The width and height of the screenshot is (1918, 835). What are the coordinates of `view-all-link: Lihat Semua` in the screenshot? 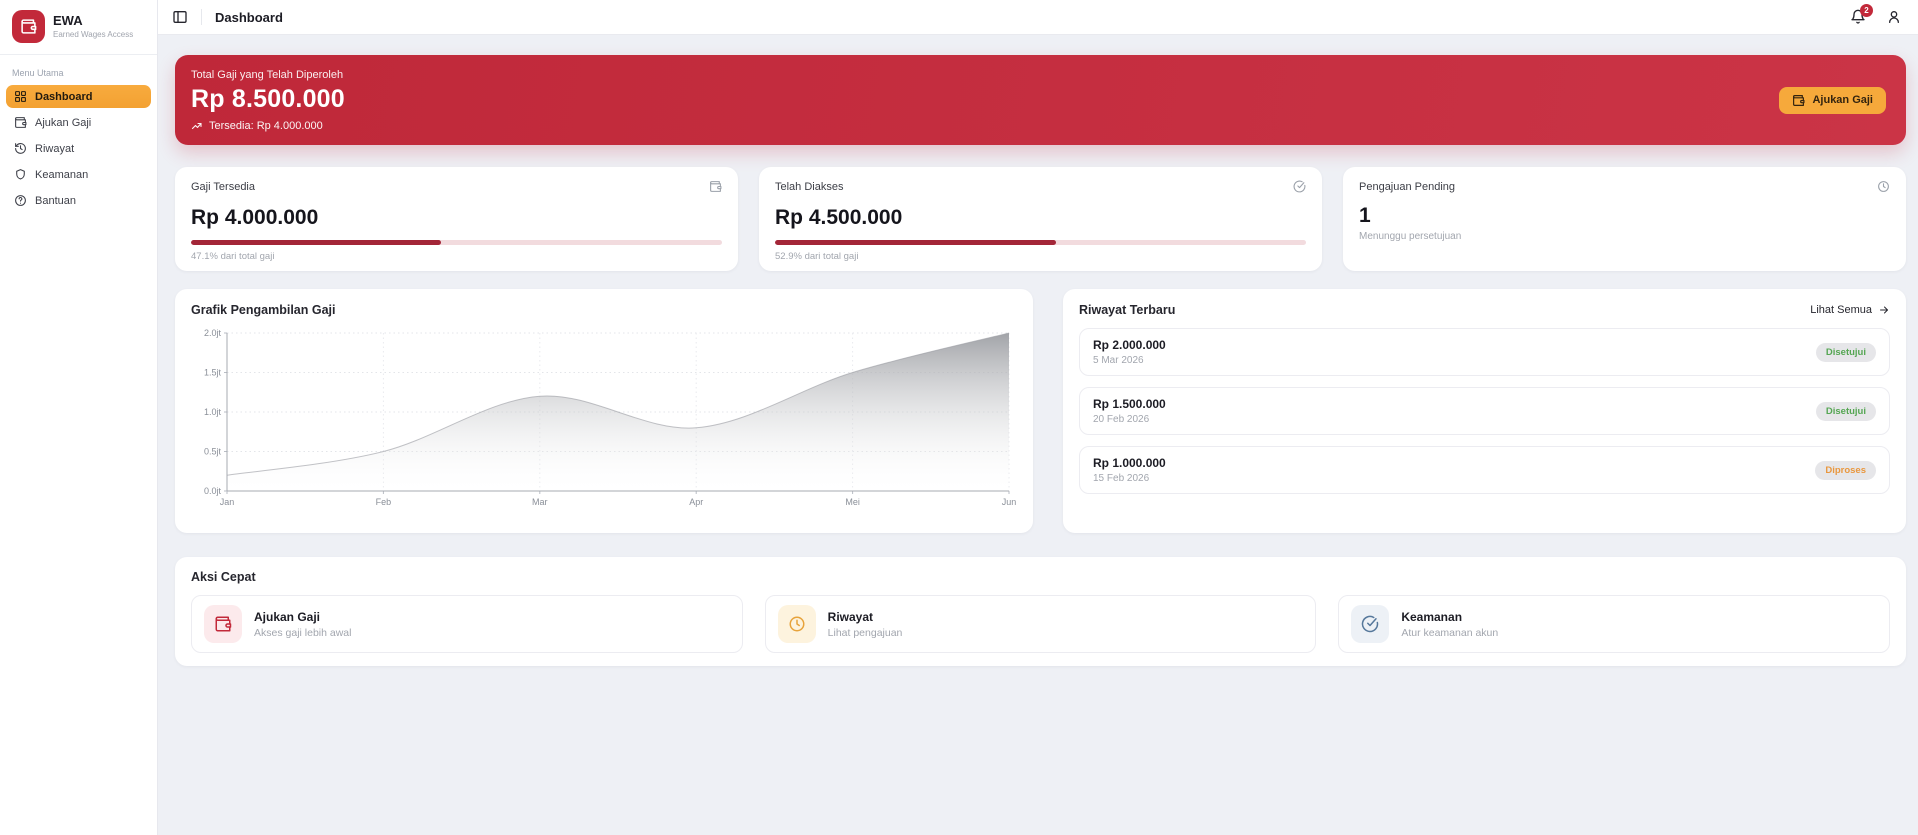 It's located at (1850, 310).